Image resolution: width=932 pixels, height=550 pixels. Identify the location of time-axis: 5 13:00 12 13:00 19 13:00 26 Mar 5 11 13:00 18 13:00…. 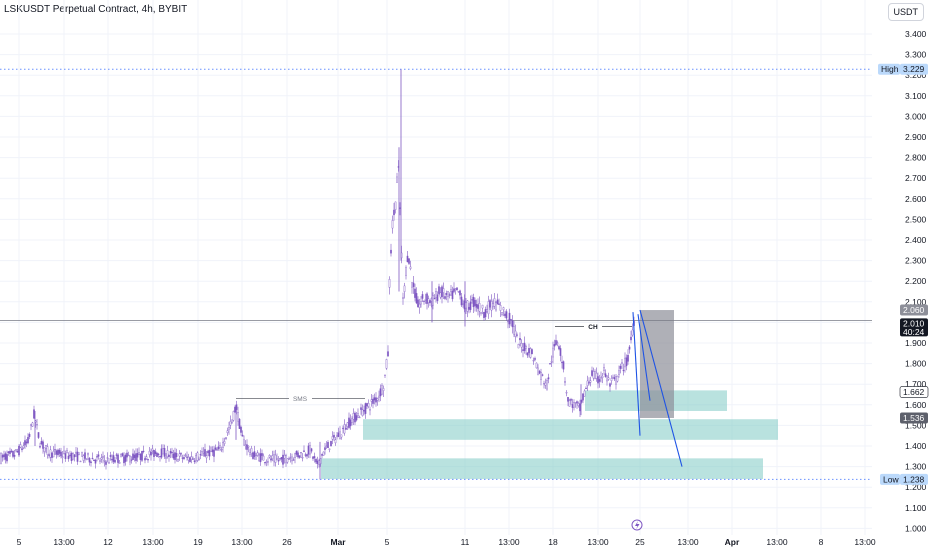
(446, 542).